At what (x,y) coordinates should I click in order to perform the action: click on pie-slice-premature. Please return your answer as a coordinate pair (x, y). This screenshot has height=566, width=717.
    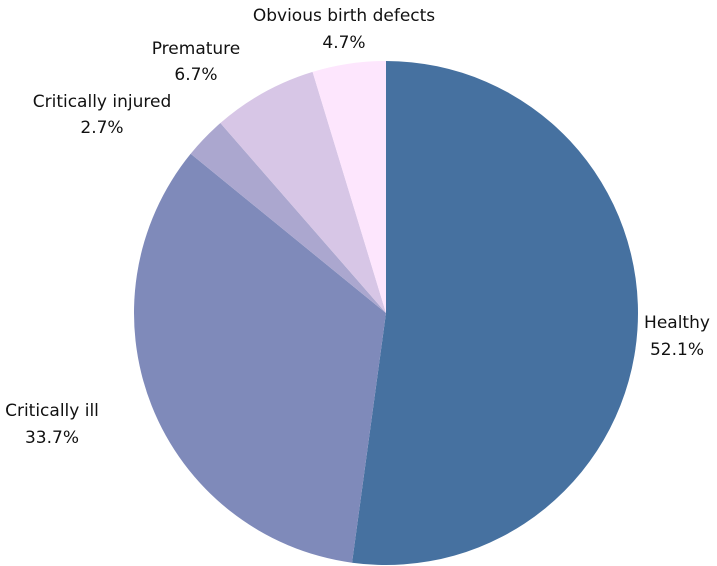
    Looking at the image, I should click on (303, 192).